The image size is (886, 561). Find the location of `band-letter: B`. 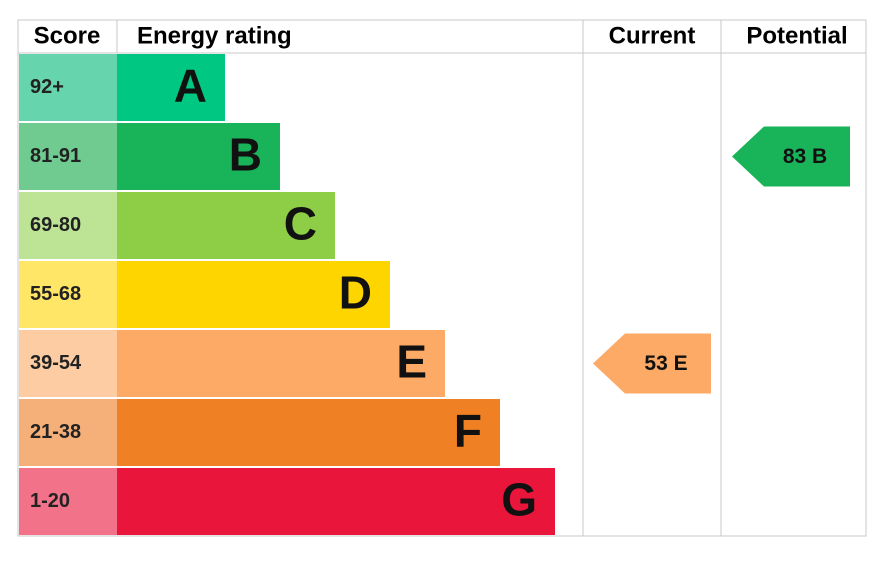

band-letter: B is located at coordinates (245, 155).